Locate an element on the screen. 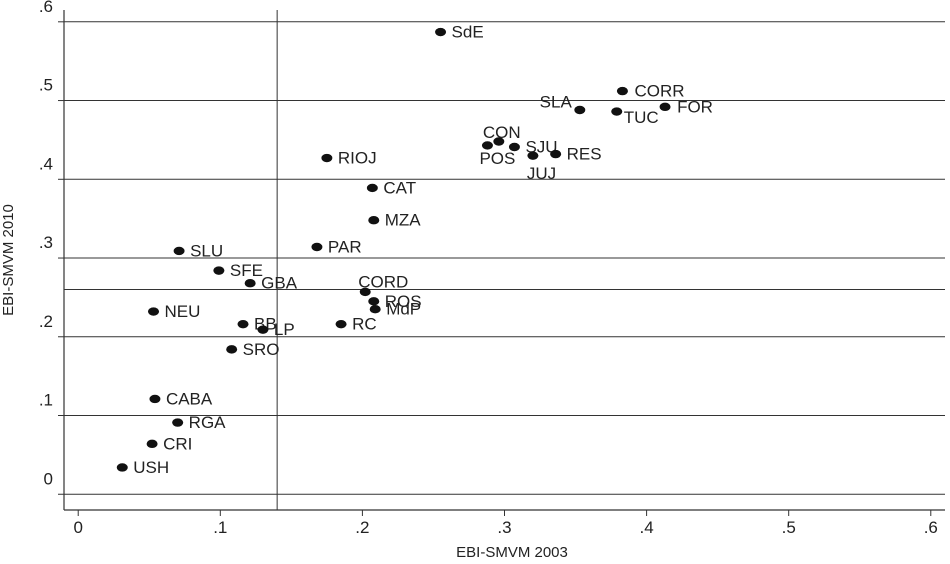  x-axis: 0 .1 .2 .3 .4 .5 .6 is located at coordinates (505, 523).